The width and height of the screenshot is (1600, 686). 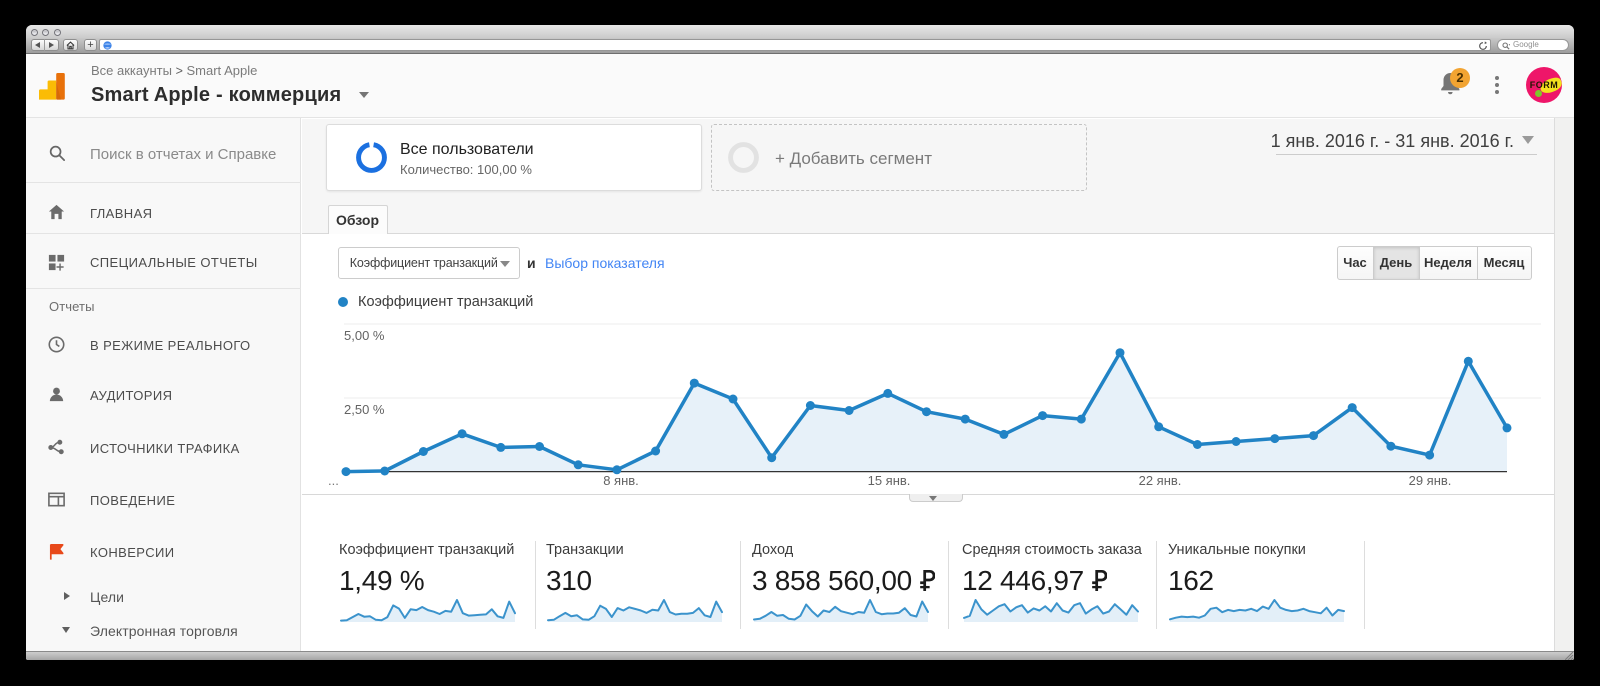 What do you see at coordinates (364, 335) in the screenshot?
I see `svg-text: 5,00 %` at bounding box center [364, 335].